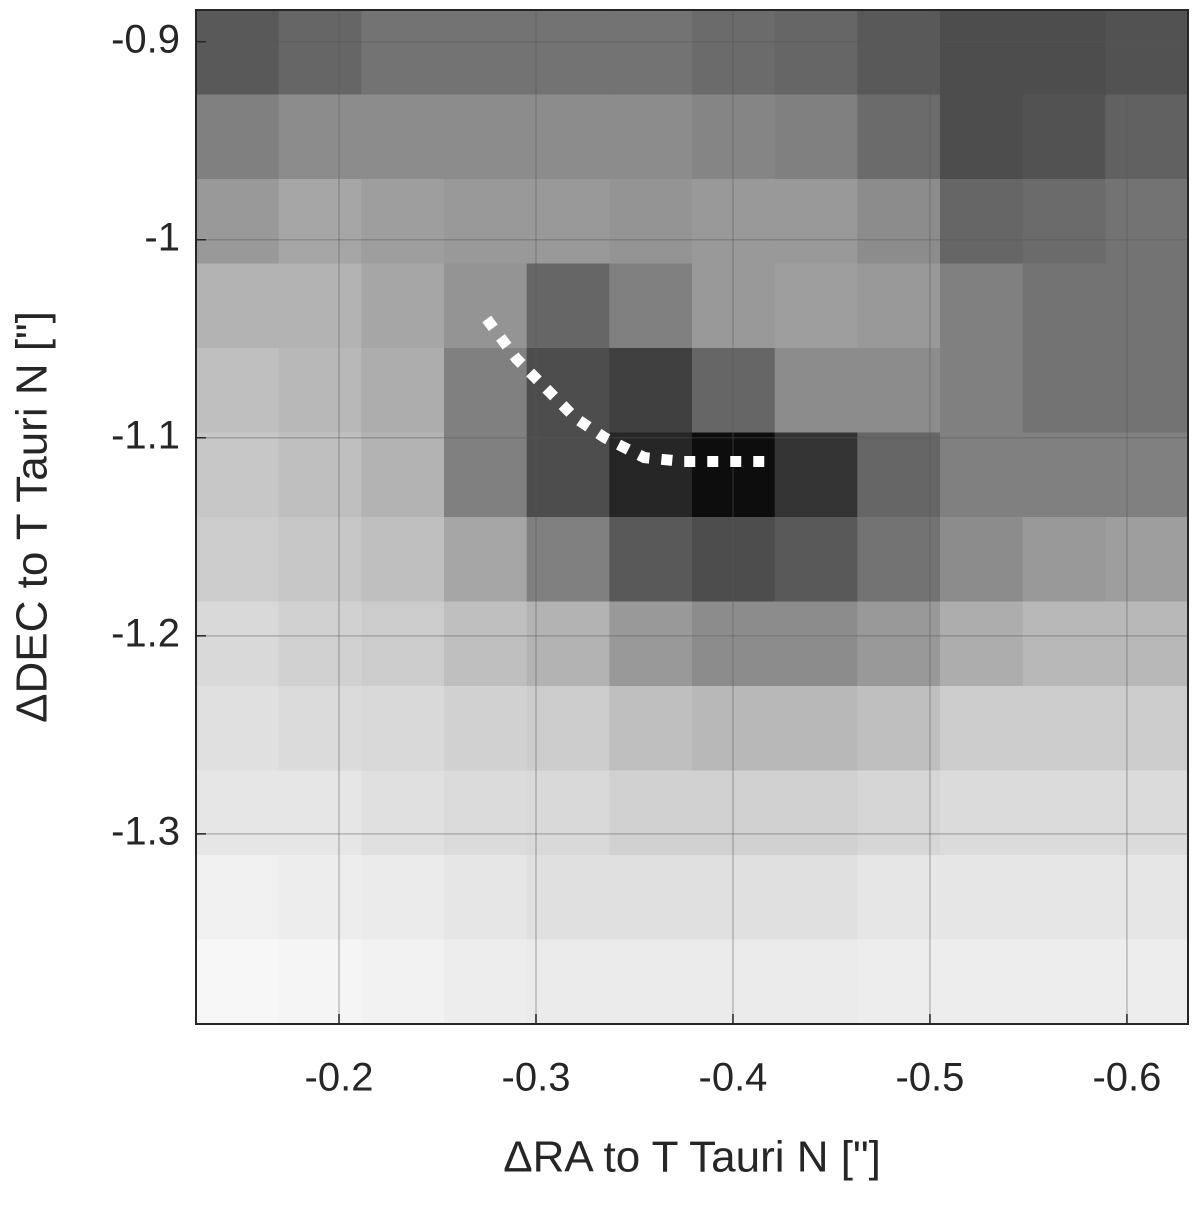 Image resolution: width=1200 pixels, height=1206 pixels. What do you see at coordinates (145, 831) in the screenshot?
I see `y-tick-label: -1.3` at bounding box center [145, 831].